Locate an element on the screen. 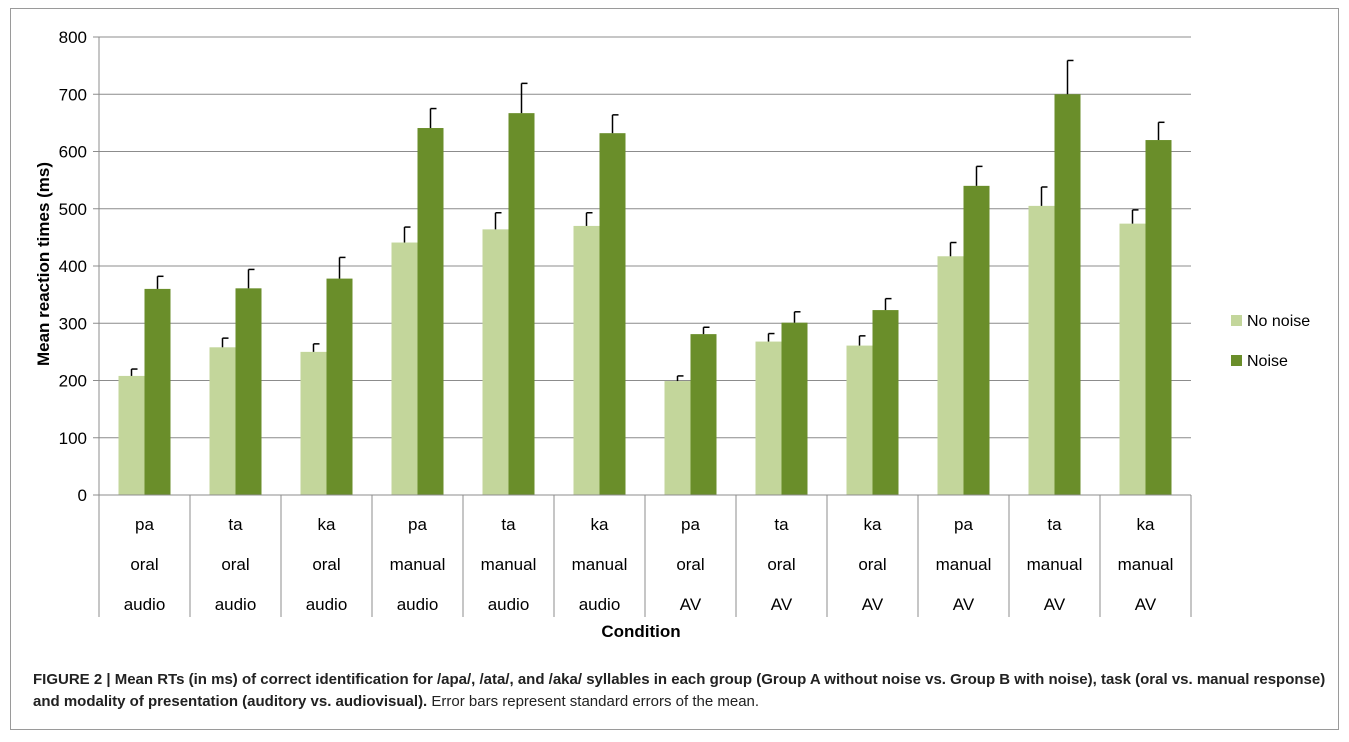 This screenshot has height=742, width=1349. category-label-8-0: ka is located at coordinates (873, 524).